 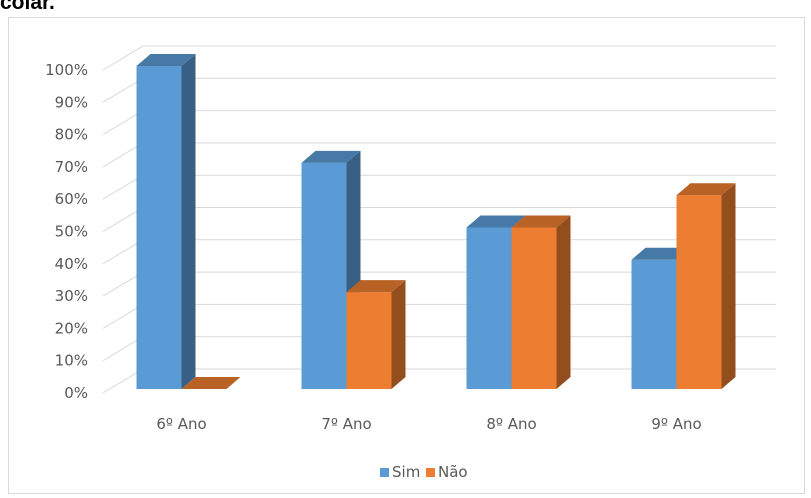 I want to click on chart-heading-fragment: colar., so click(x=27, y=7).